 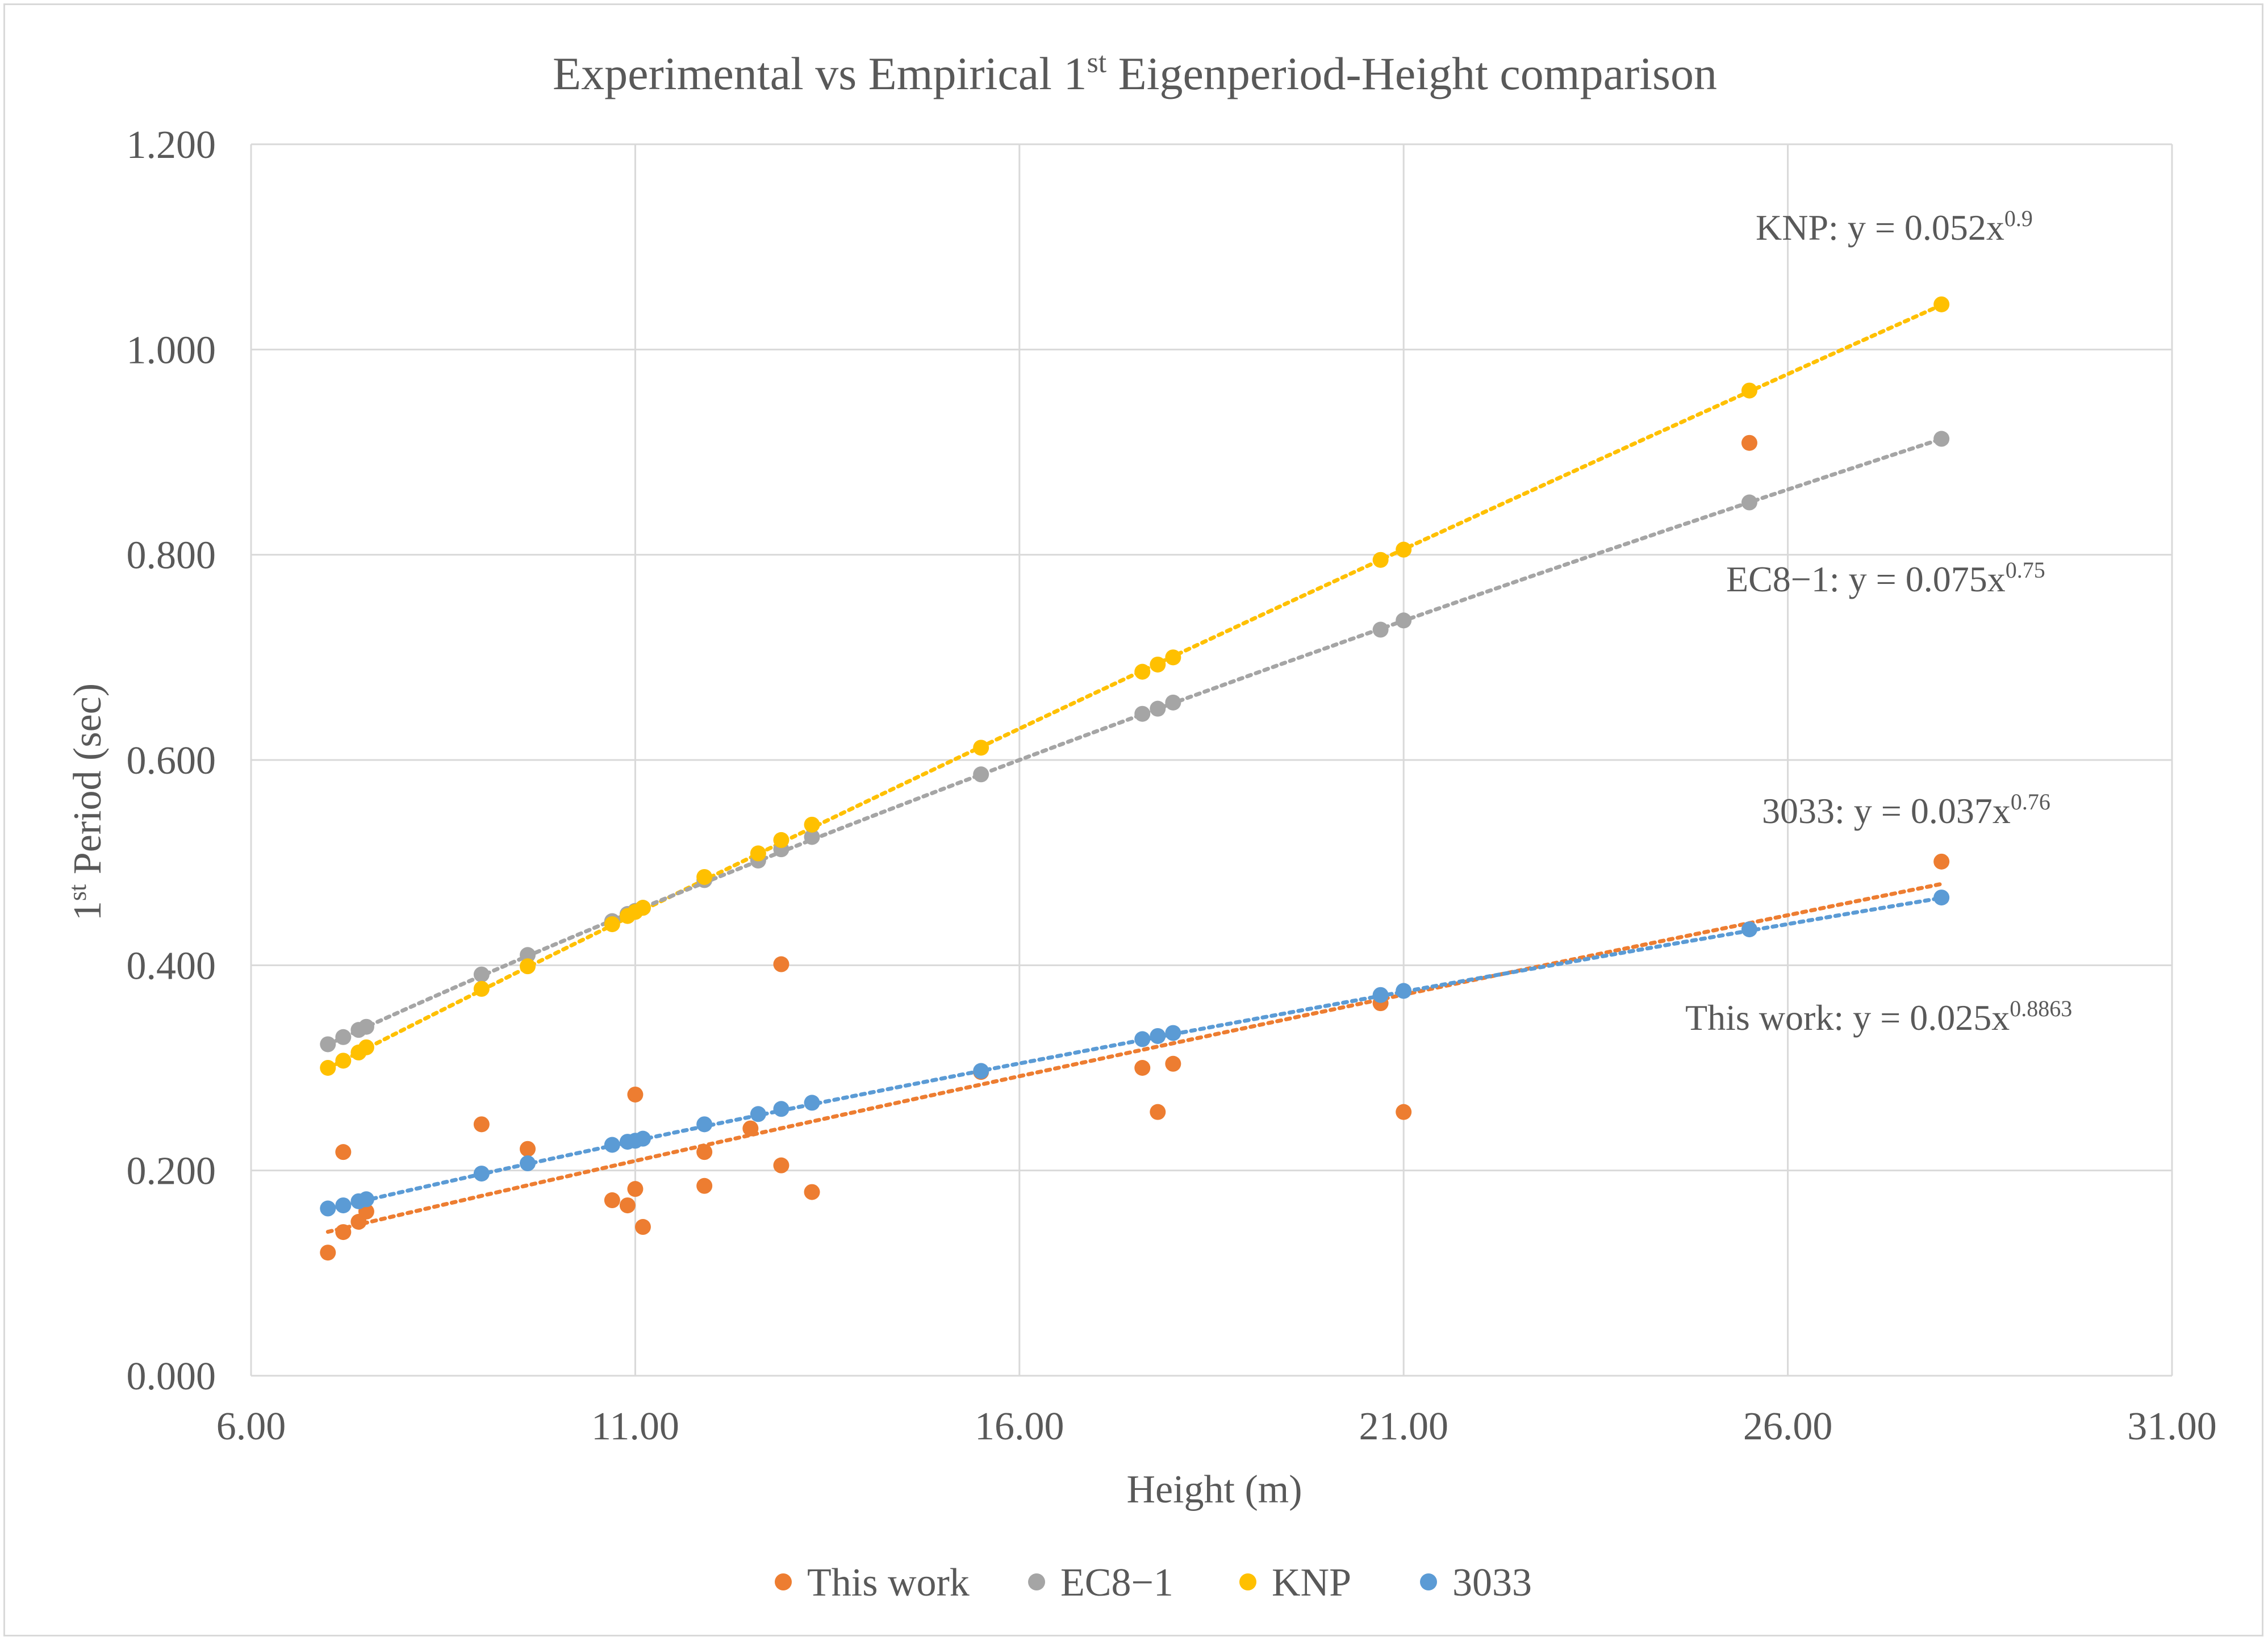 I want to click on y-tick-label: 0.200, so click(x=171, y=1171).